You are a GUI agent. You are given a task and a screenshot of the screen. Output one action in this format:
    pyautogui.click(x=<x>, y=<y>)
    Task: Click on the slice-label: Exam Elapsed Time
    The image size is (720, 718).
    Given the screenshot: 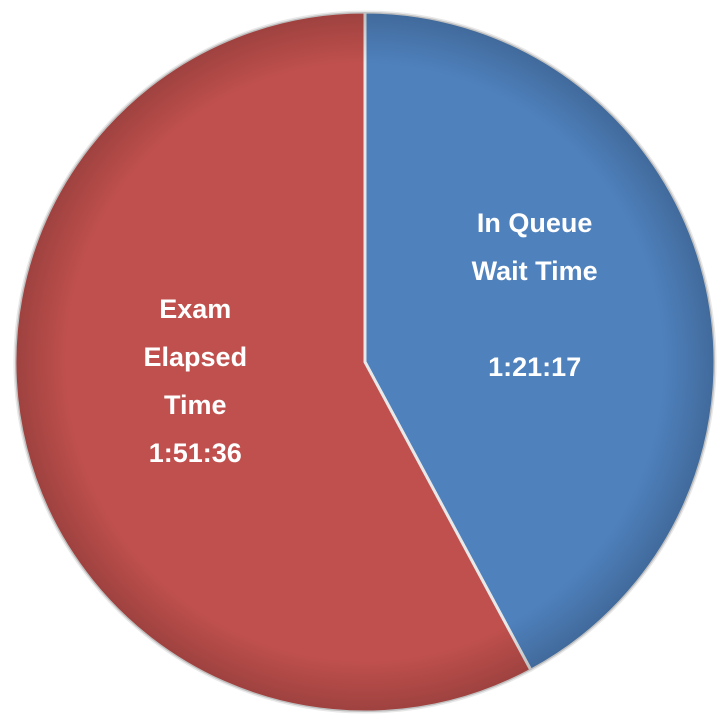 What is the action you would take?
    pyautogui.click(x=195, y=356)
    